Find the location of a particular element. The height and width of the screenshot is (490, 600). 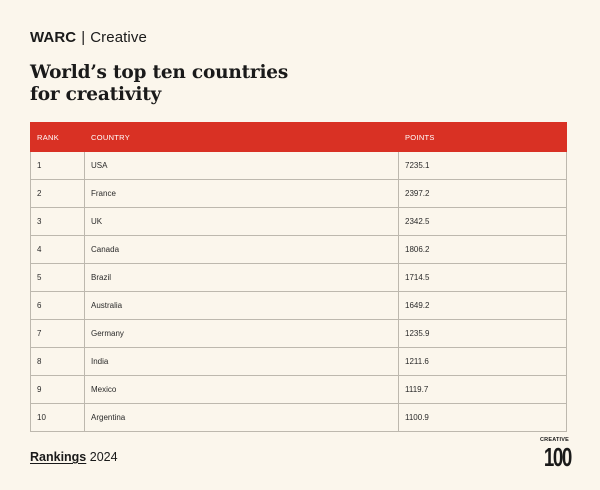

cell-points: 2342.5 is located at coordinates (482, 221).